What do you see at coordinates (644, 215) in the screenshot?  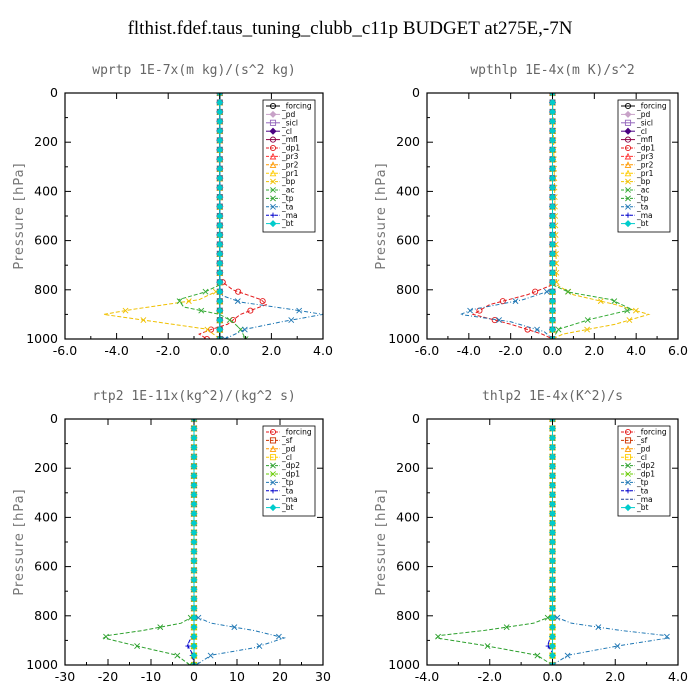 I see `legend-entry: _ma` at bounding box center [644, 215].